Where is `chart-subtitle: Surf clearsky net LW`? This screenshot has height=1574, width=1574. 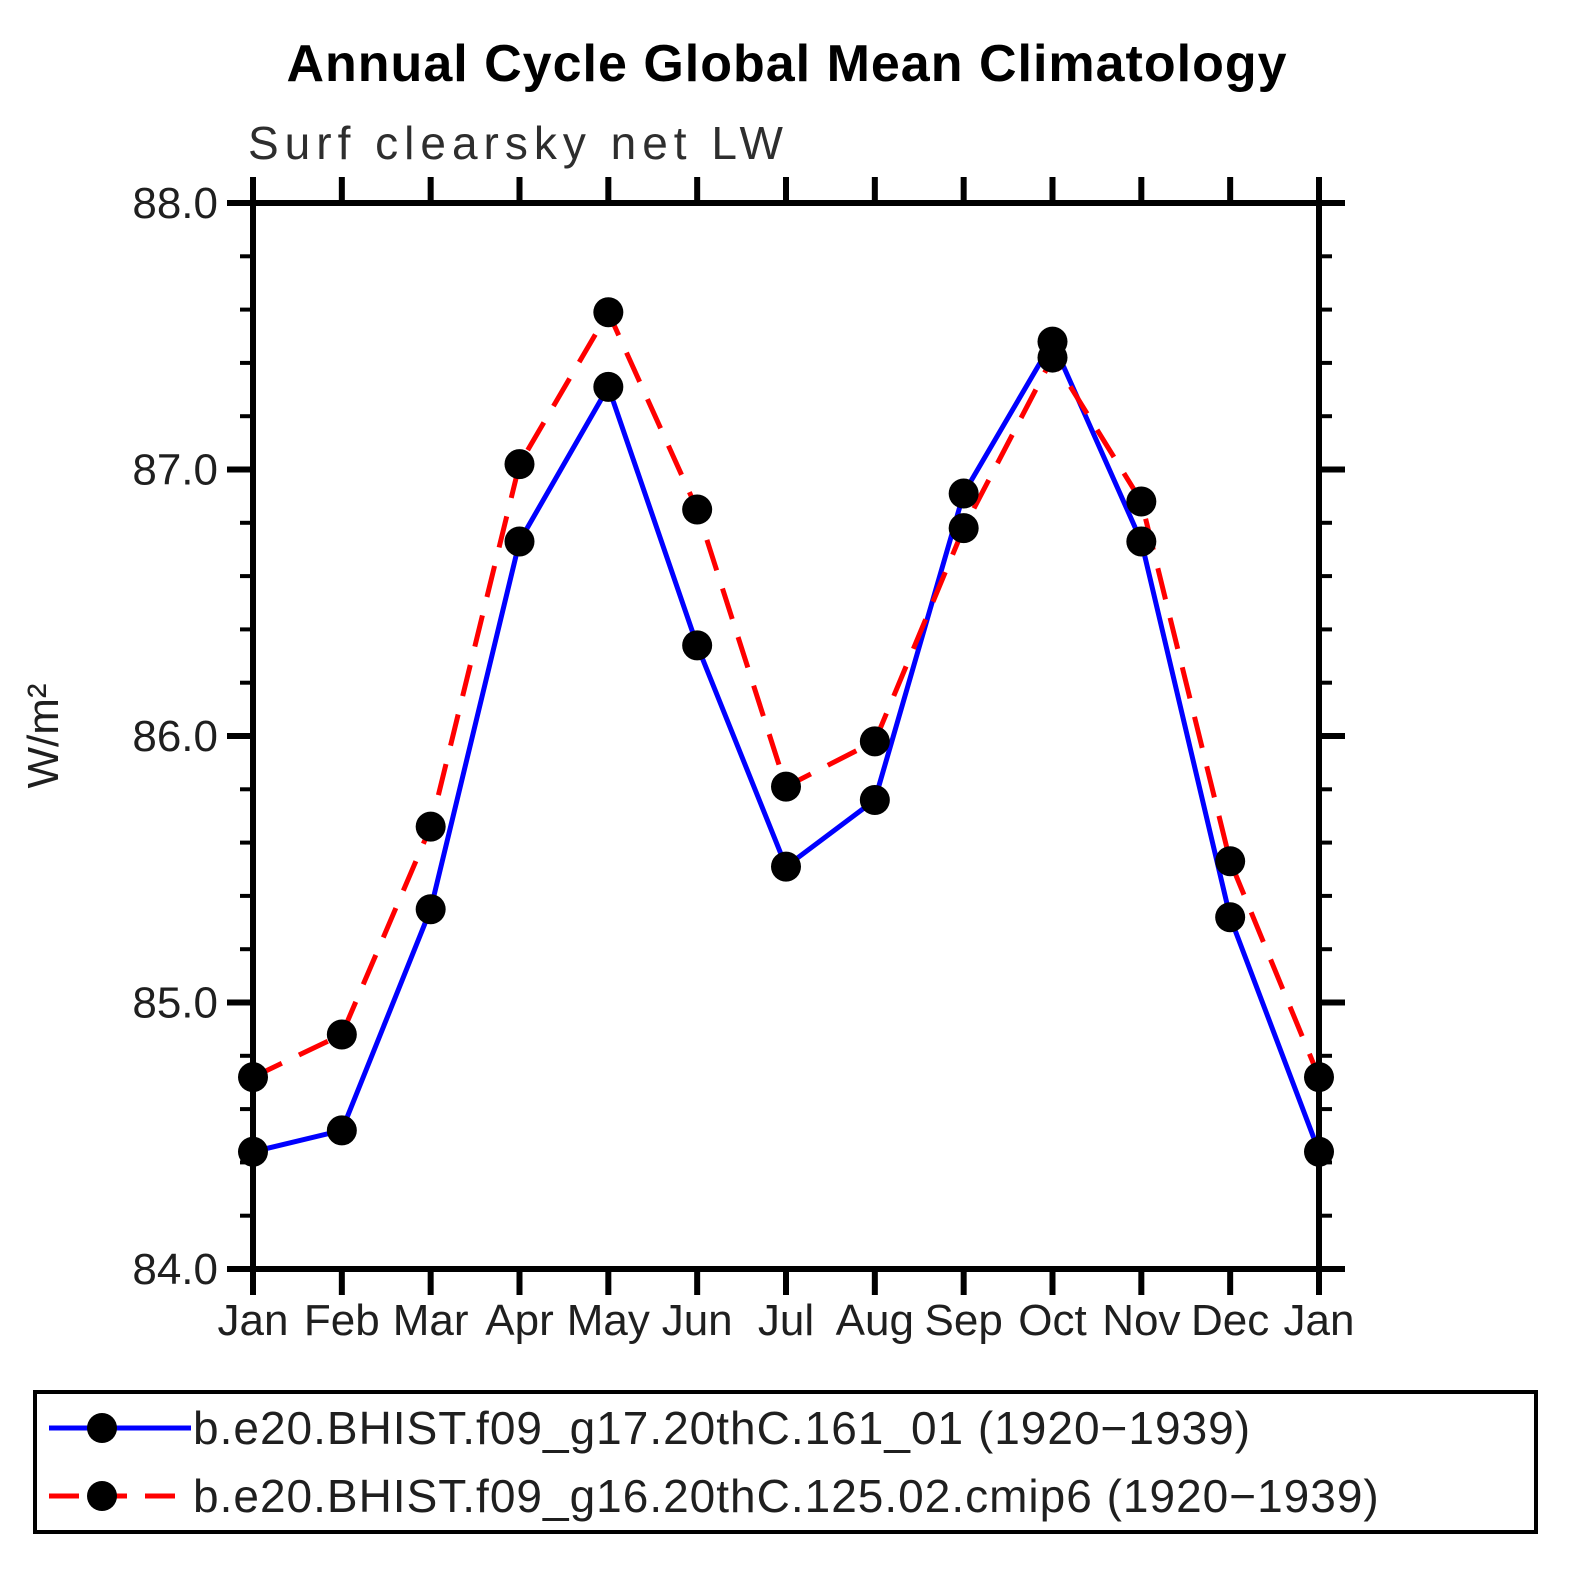 chart-subtitle: Surf clearsky net LW is located at coordinates (518, 143).